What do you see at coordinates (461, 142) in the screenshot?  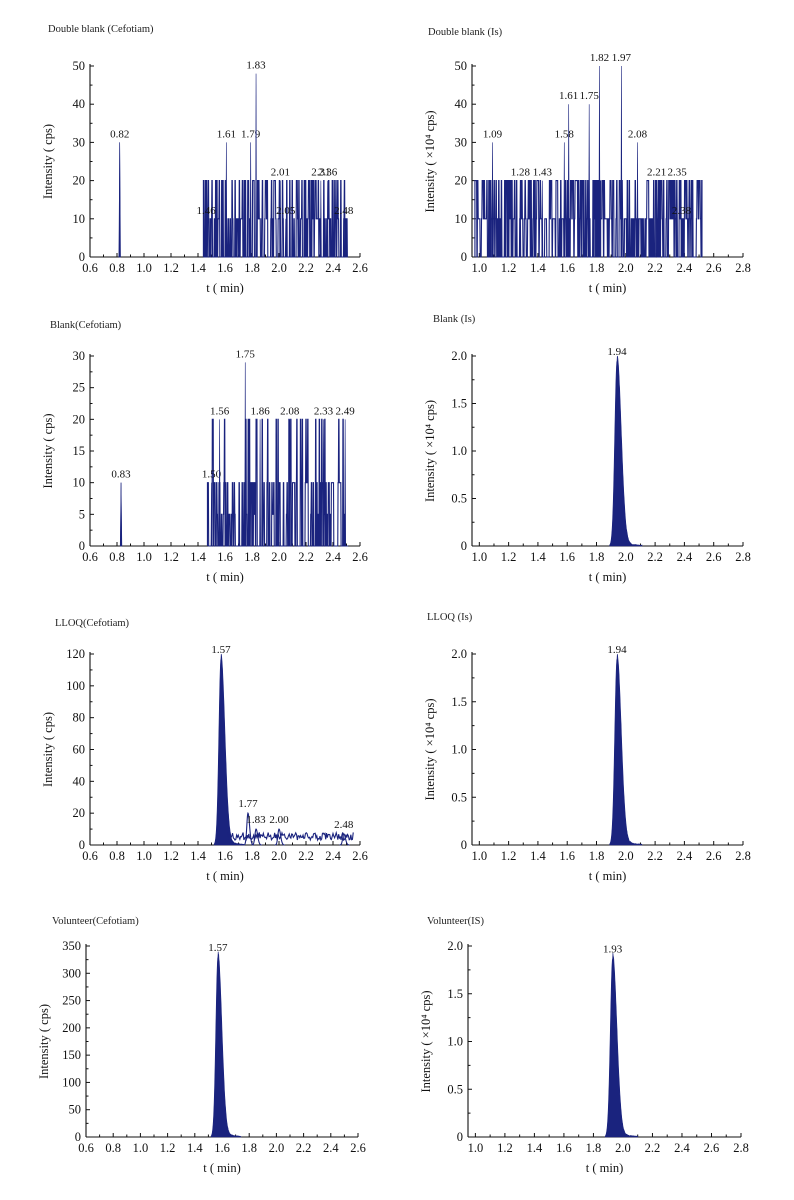 I see `y-tick-label: 30` at bounding box center [461, 142].